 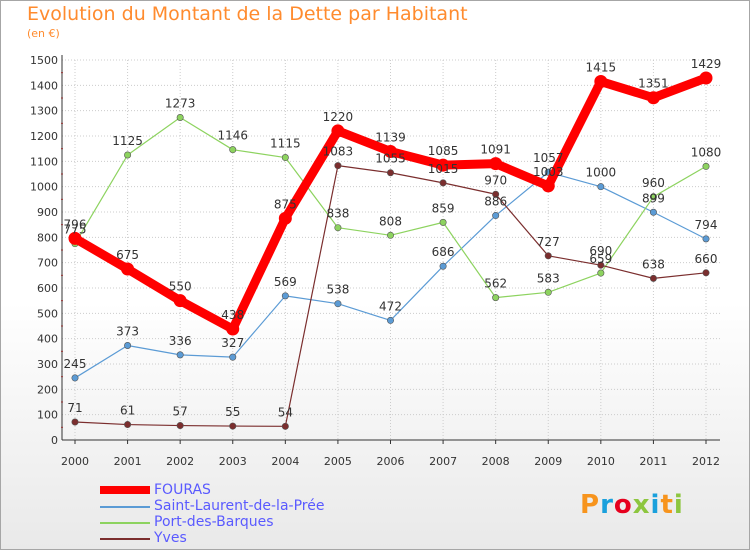 I want to click on x-tick-label: 2010, so click(x=601, y=461).